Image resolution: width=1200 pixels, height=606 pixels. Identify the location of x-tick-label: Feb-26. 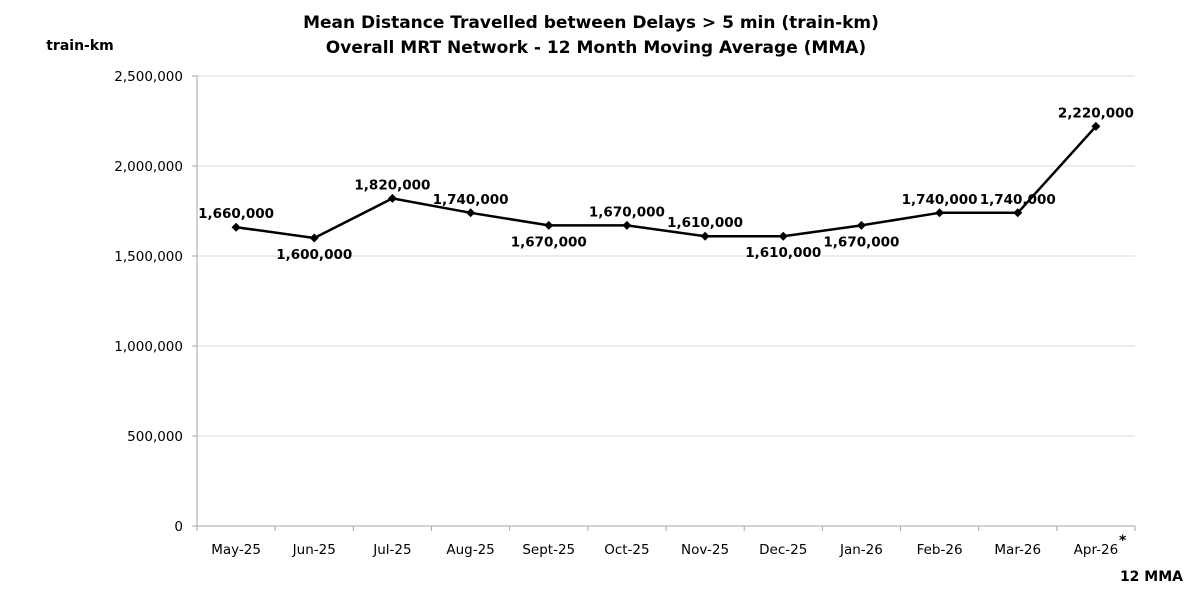
(940, 550).